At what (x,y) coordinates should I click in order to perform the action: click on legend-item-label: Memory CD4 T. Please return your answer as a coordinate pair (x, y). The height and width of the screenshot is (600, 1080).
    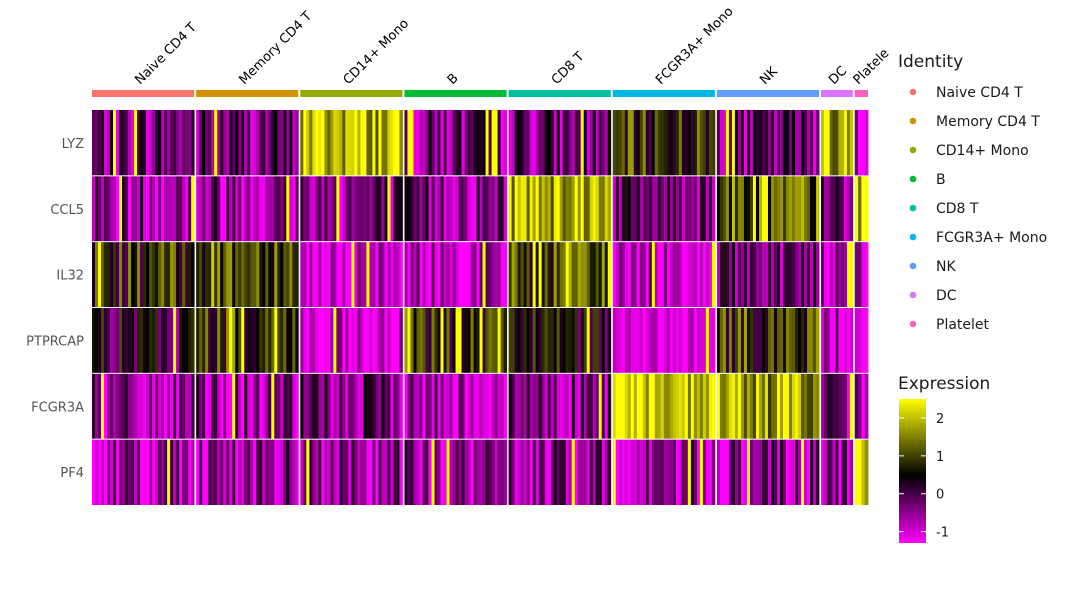
    Looking at the image, I should click on (988, 122).